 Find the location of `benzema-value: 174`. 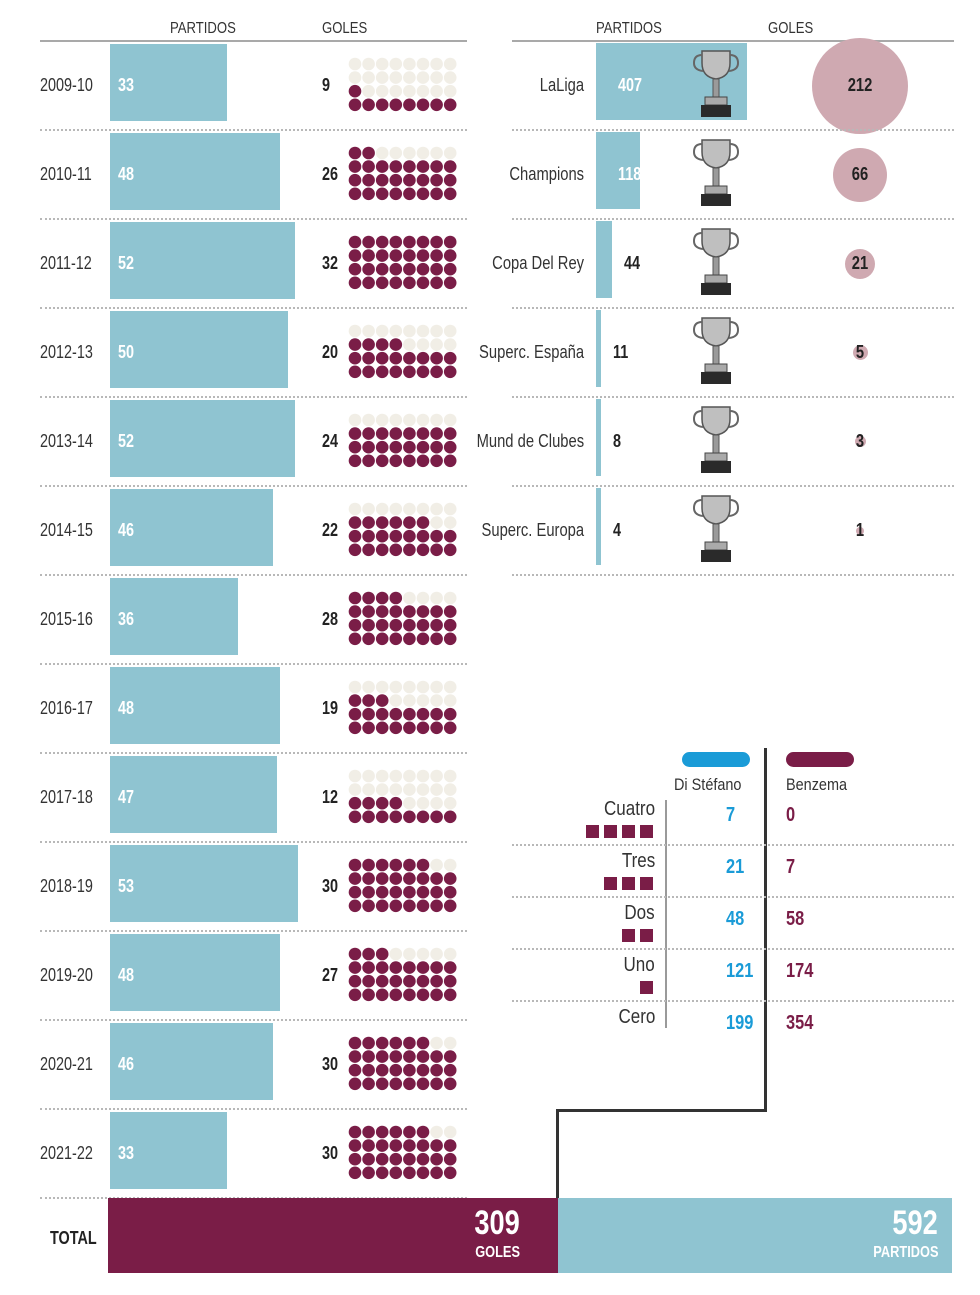

benzema-value: 174 is located at coordinates (800, 971).